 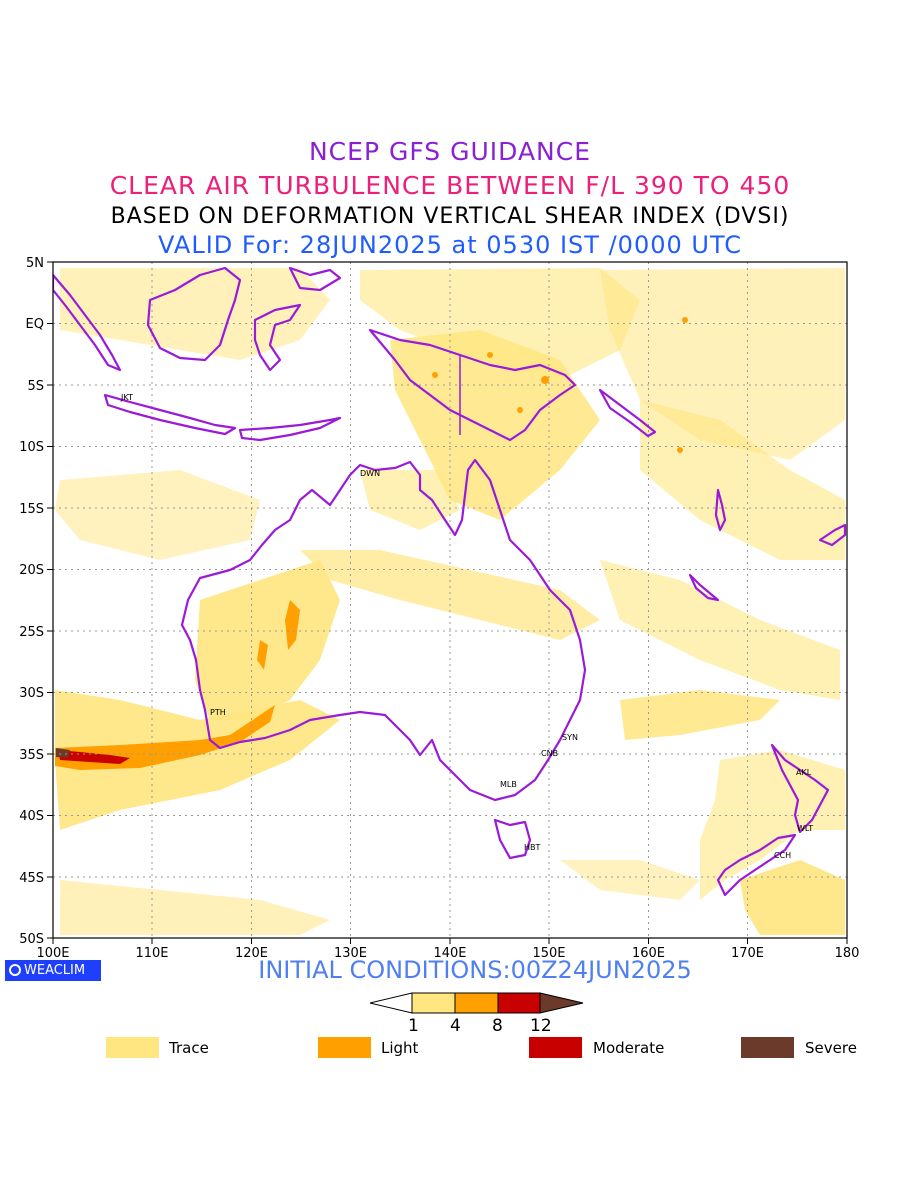 I want to click on colorbar-tick: 4, so click(x=455, y=1026).